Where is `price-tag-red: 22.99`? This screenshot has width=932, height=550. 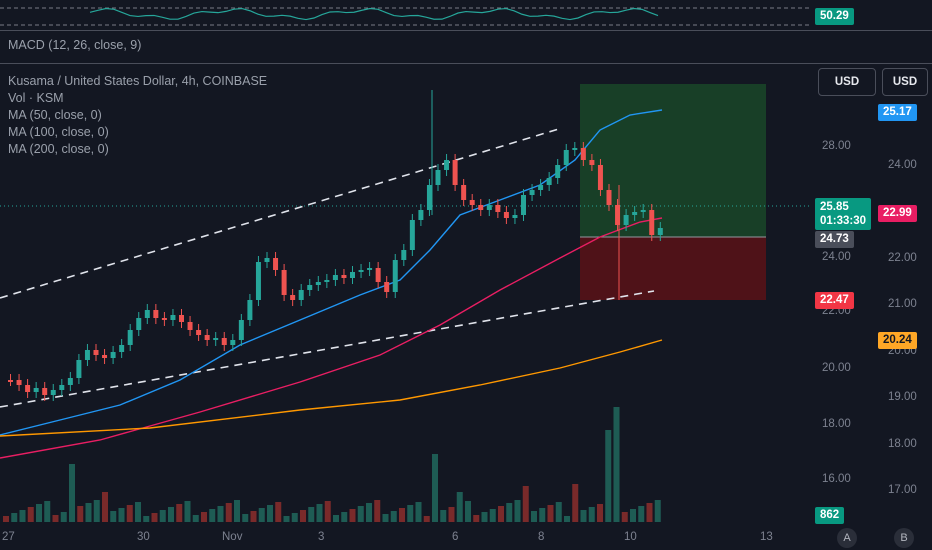 price-tag-red: 22.99 is located at coordinates (897, 213).